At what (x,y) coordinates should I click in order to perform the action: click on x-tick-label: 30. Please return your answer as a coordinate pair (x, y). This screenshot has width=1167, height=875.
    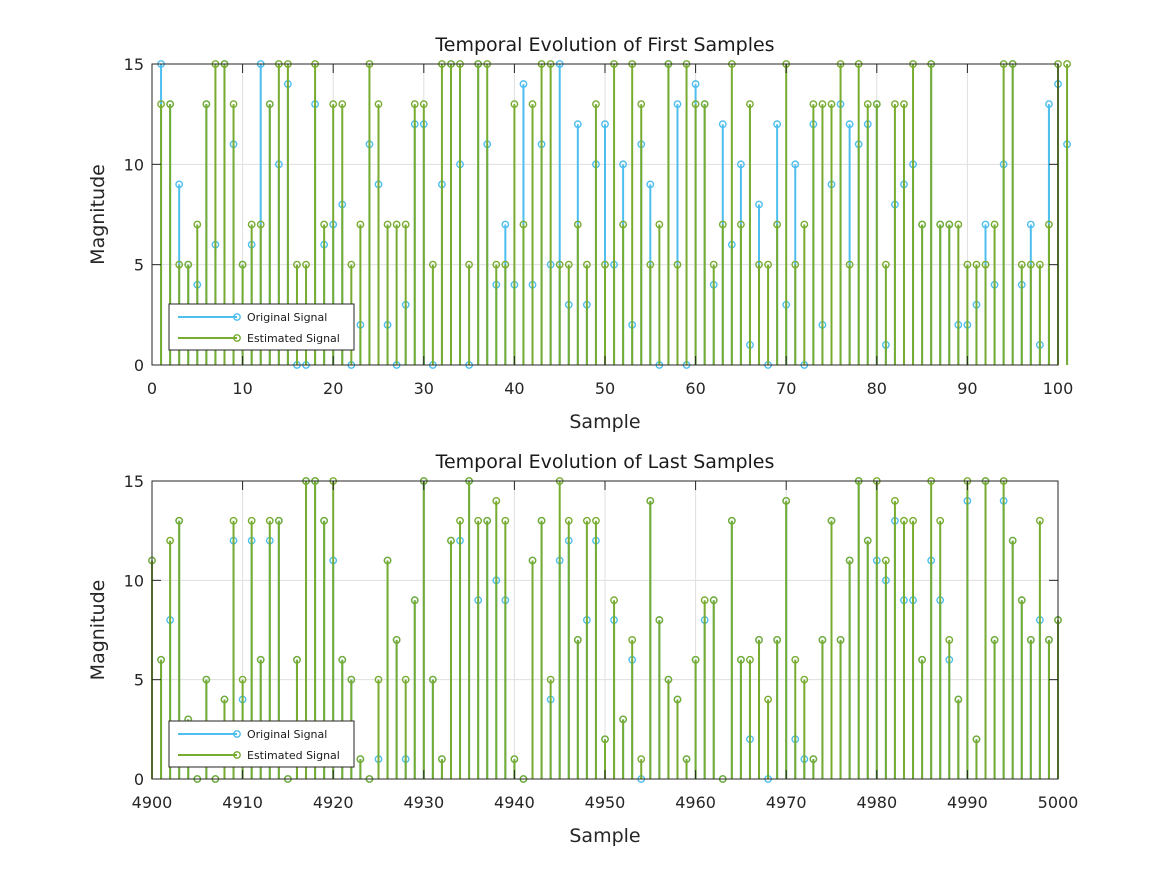
    Looking at the image, I should click on (424, 388).